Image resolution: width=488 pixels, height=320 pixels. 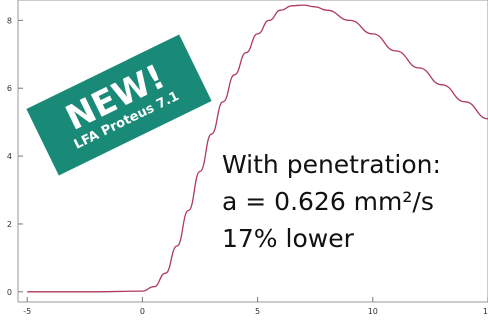 What do you see at coordinates (9, 224) in the screenshot?
I see `y-tick-label: 2` at bounding box center [9, 224].